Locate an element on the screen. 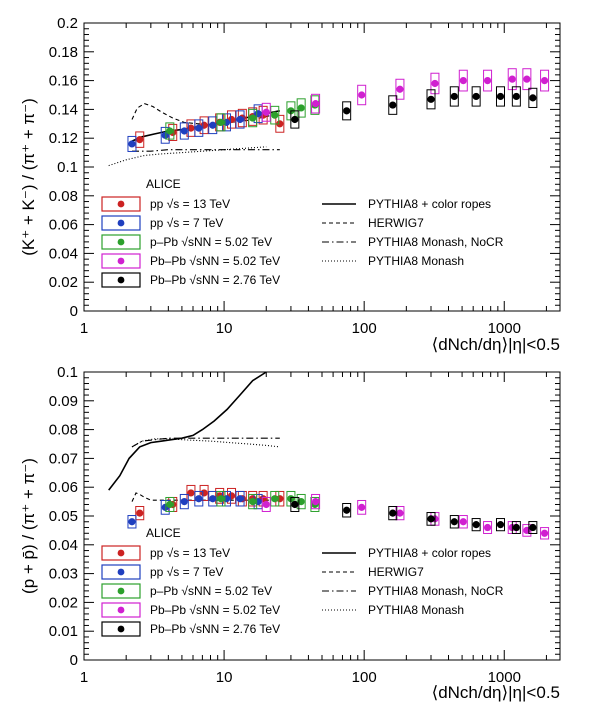 This screenshot has width=605, height=723. y-tick-label: 0.02 is located at coordinates (63, 602).